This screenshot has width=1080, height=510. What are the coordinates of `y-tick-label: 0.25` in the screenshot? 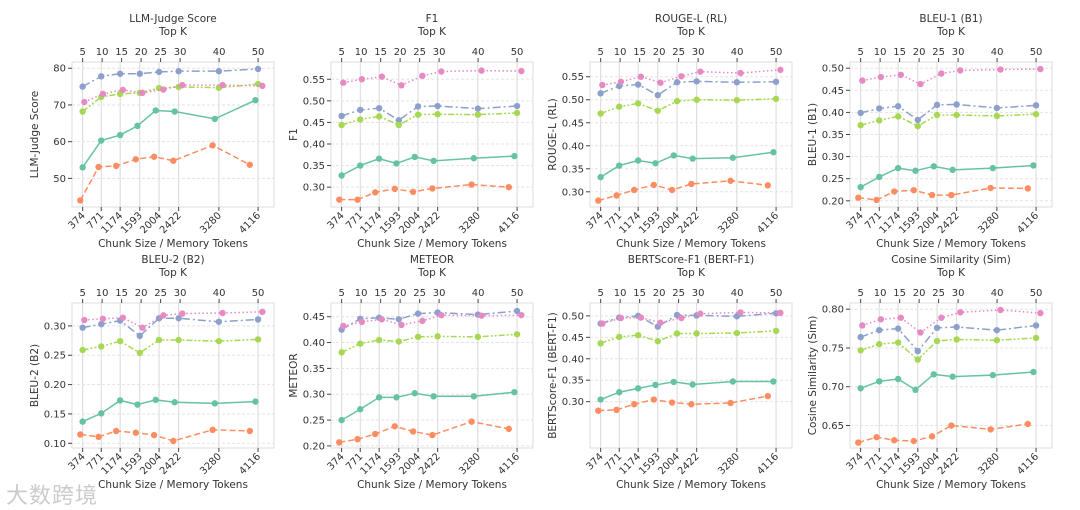 It's located at (314, 421).